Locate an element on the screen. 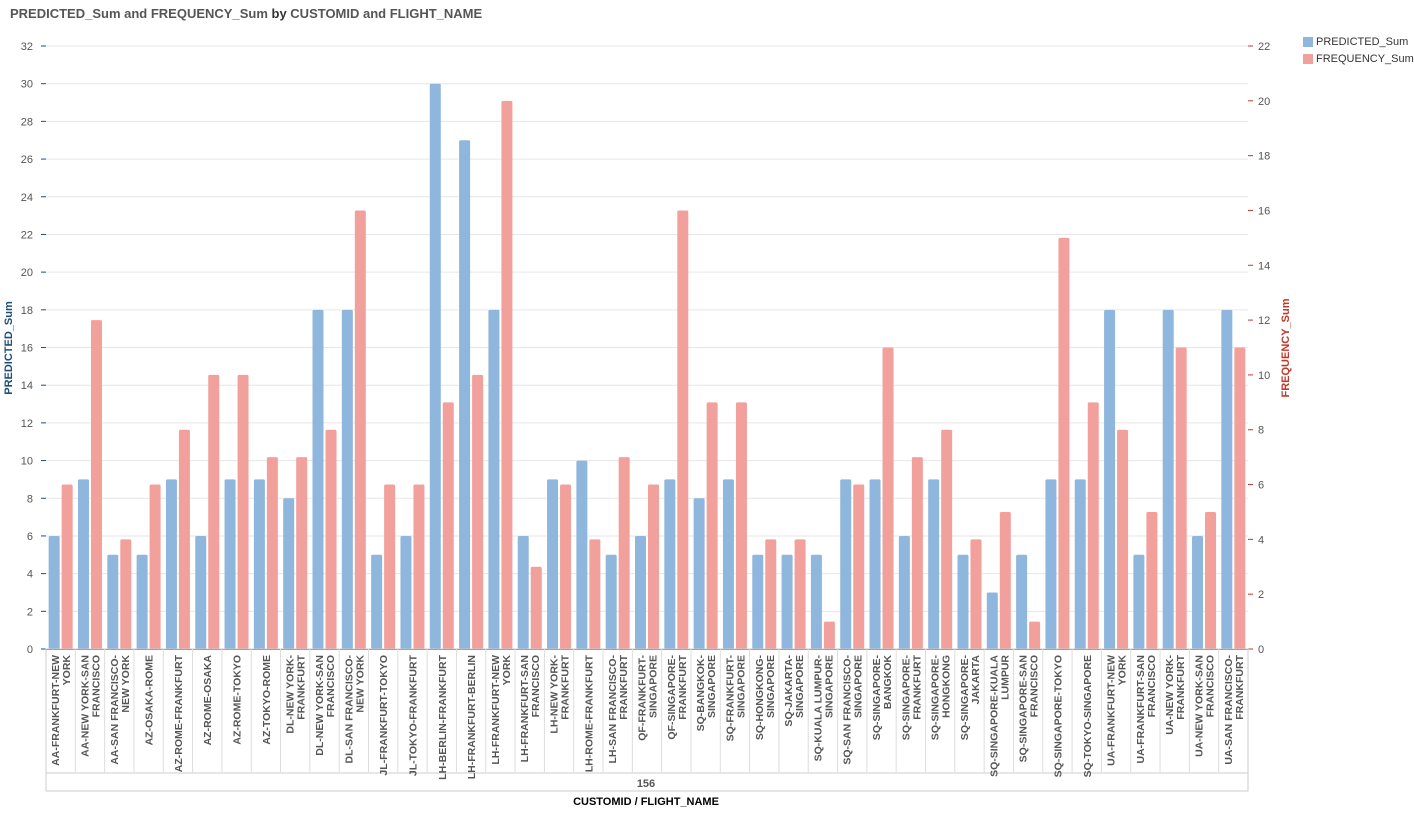 The height and width of the screenshot is (816, 1414). legend-item-predicted: PREDICTED_Sum is located at coordinates (1355, 42).